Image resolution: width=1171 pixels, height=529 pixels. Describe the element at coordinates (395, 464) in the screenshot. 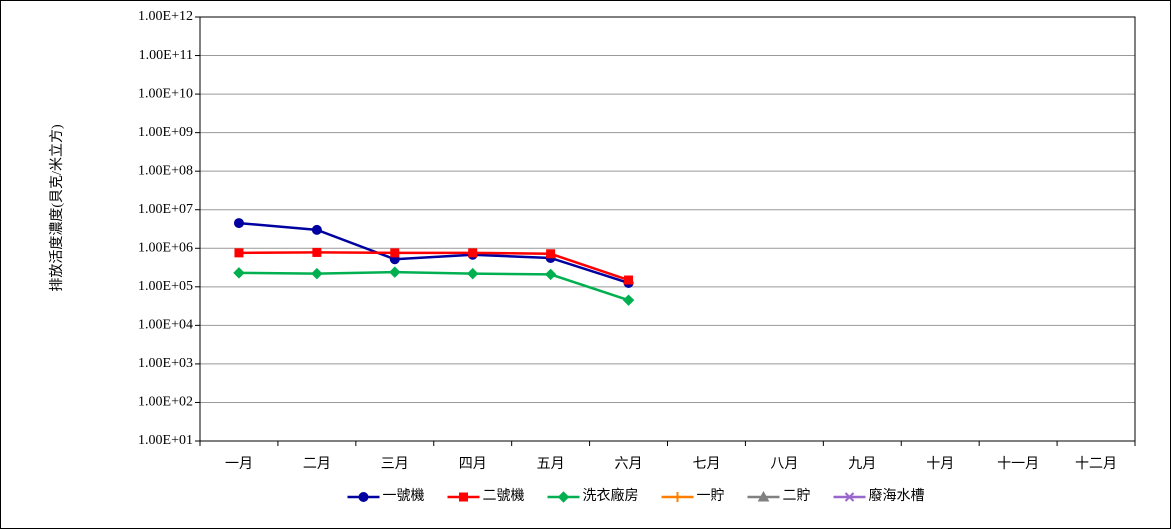

I see `x-tick-label: 三月` at that location.